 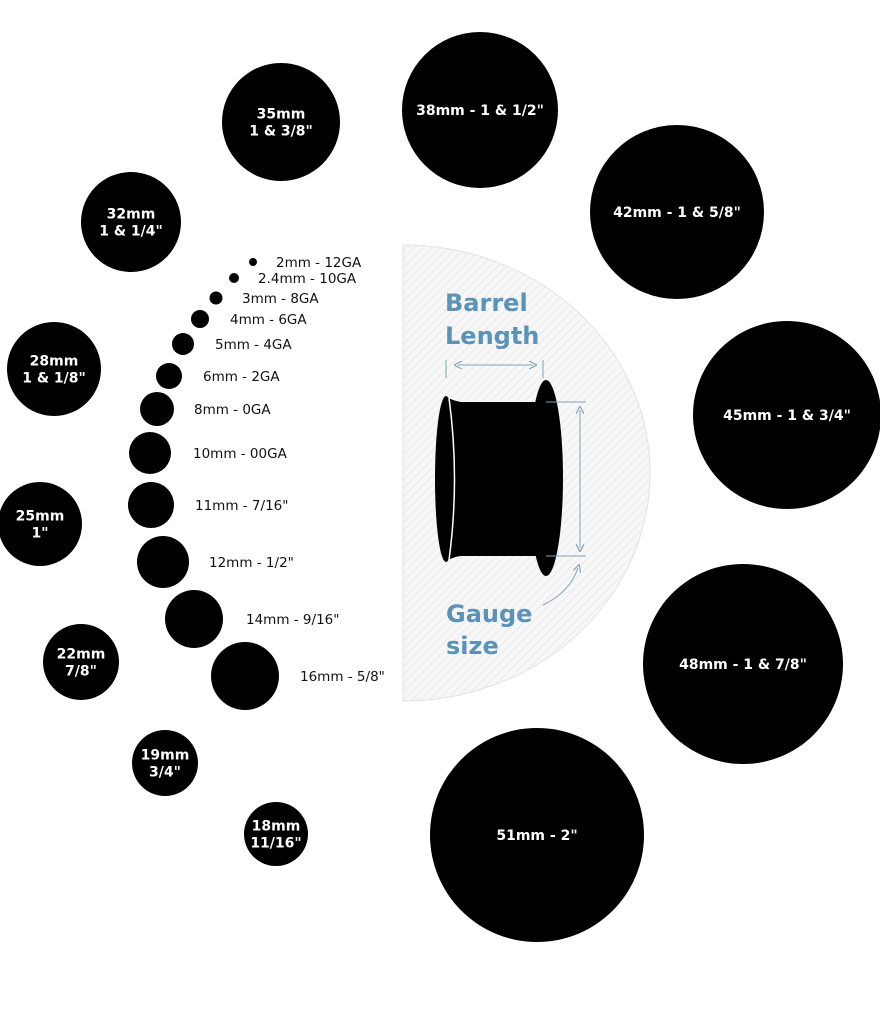 I want to click on size-circle-group: 48mm - 1 & 7/8", so click(x=743, y=664).